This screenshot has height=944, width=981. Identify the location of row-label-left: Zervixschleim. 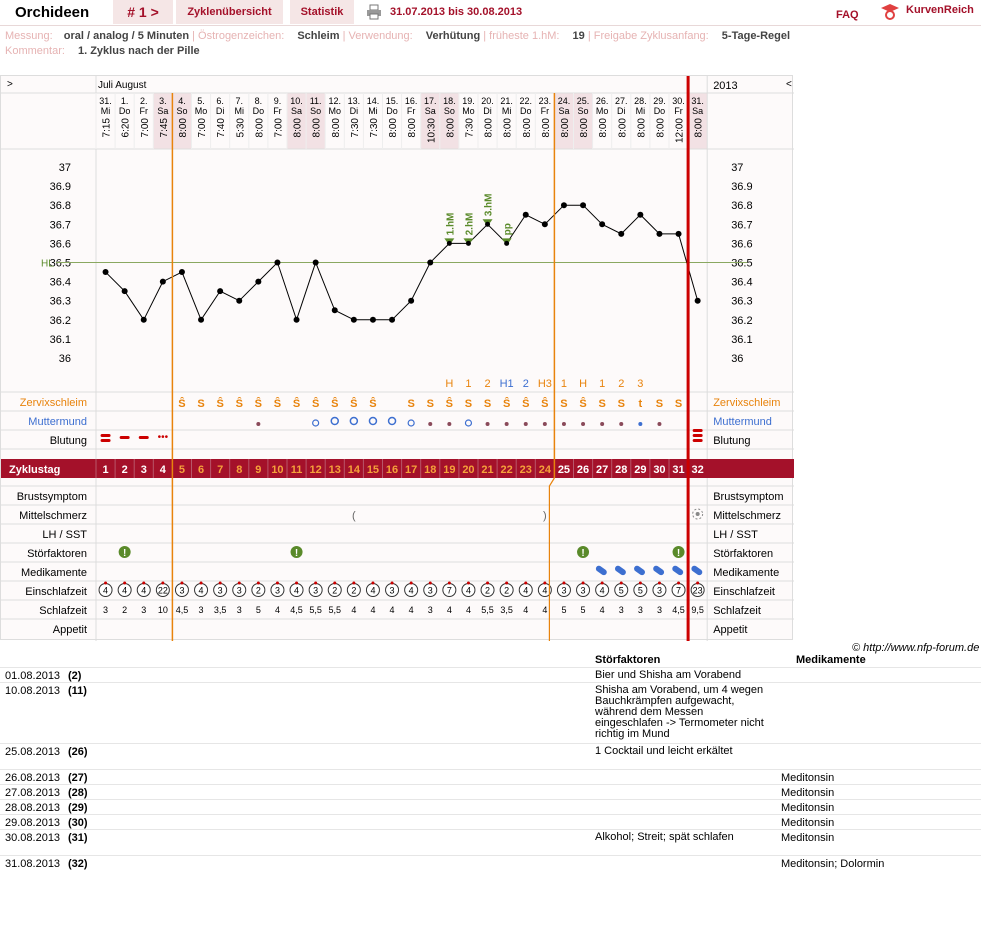
(53, 403).